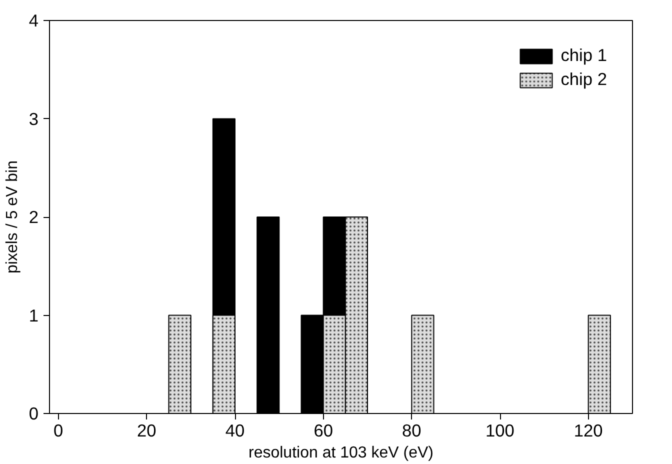 The image size is (672, 464). I want to click on y-tick-label: 4, so click(33, 20).